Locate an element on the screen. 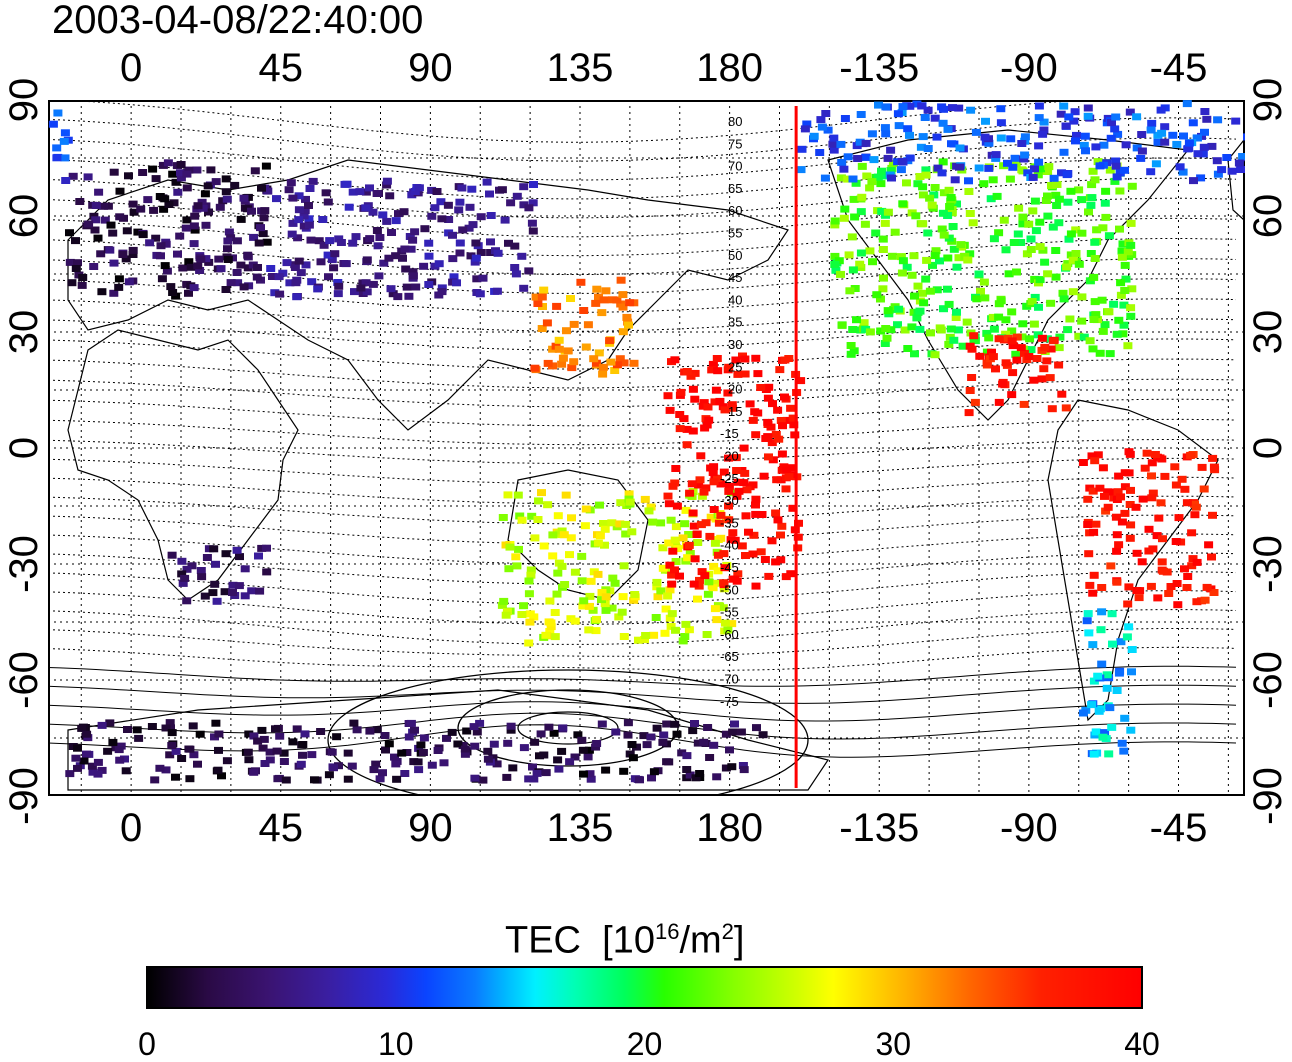 The width and height of the screenshot is (1292, 1062). contour-label: 60 is located at coordinates (735, 210).